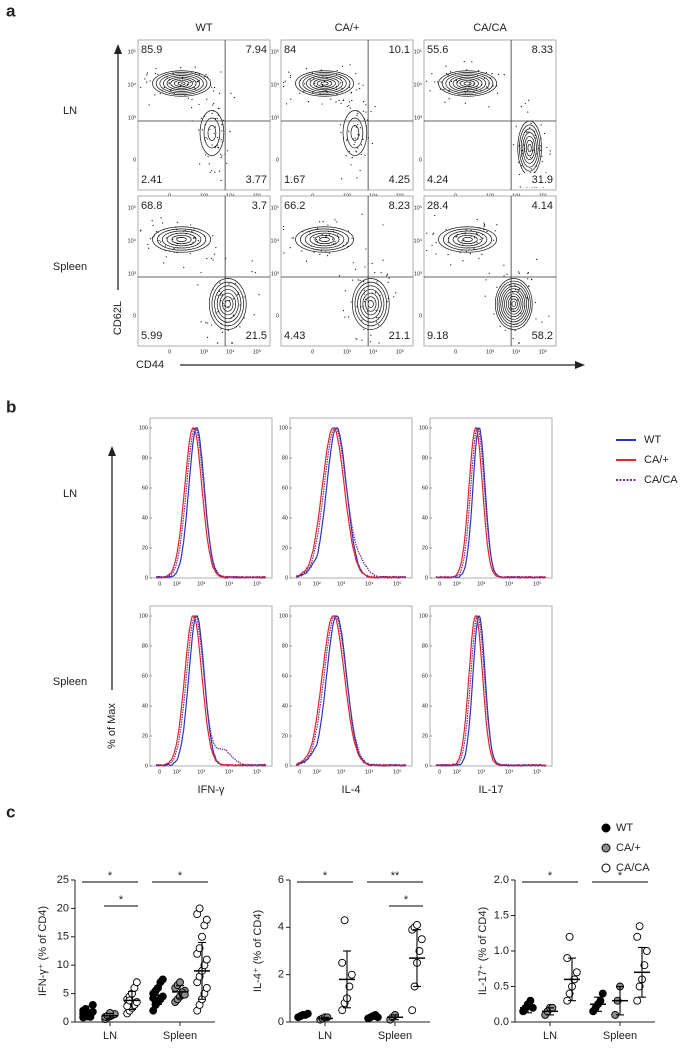  I want to click on legend-label: CA/CA, so click(661, 480).